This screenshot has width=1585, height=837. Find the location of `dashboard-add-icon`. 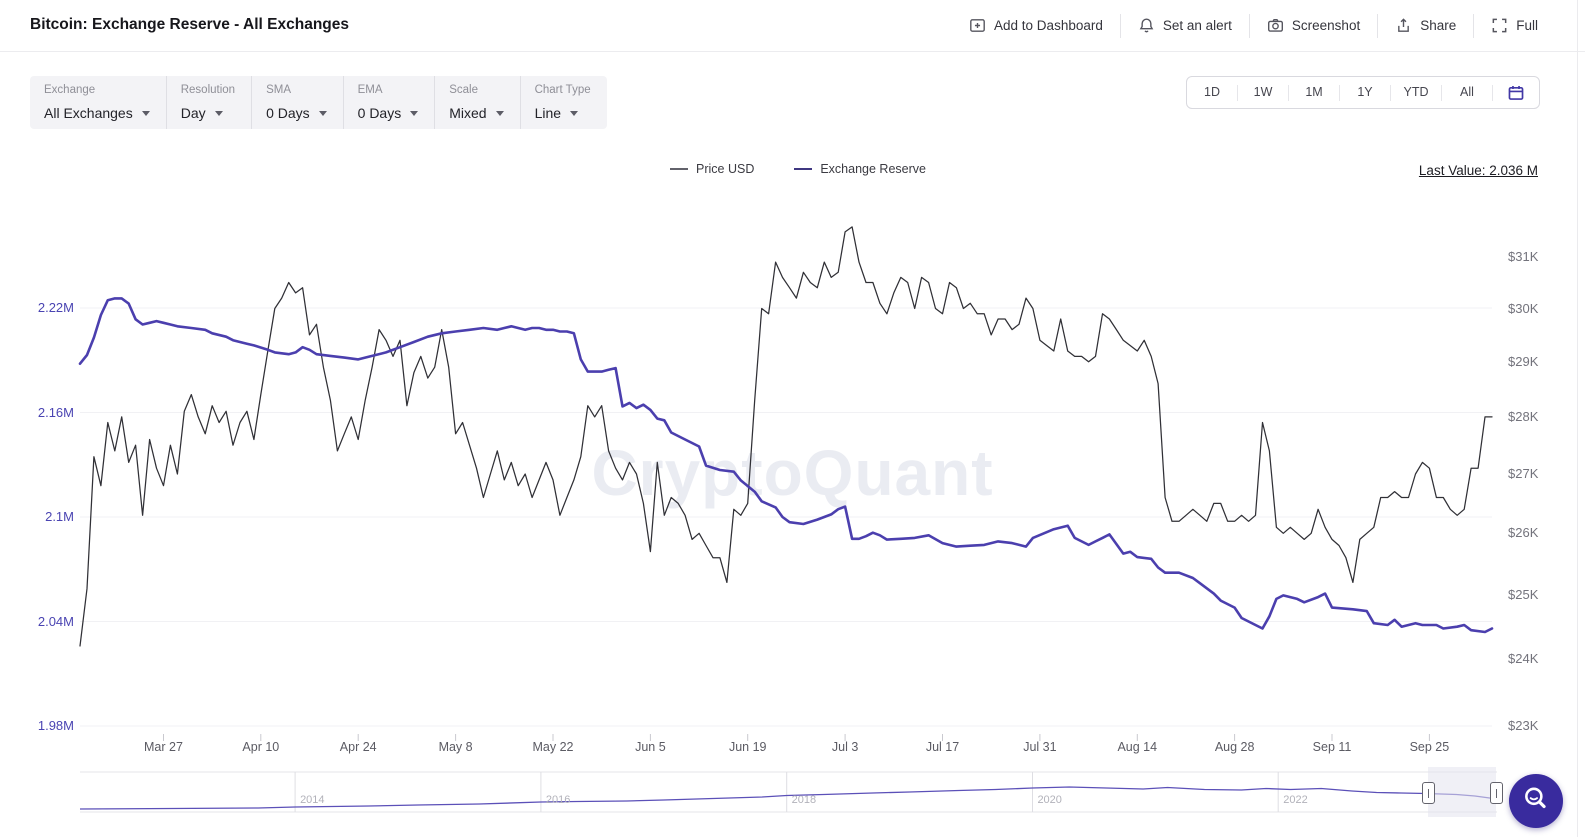

dashboard-add-icon is located at coordinates (977, 25).